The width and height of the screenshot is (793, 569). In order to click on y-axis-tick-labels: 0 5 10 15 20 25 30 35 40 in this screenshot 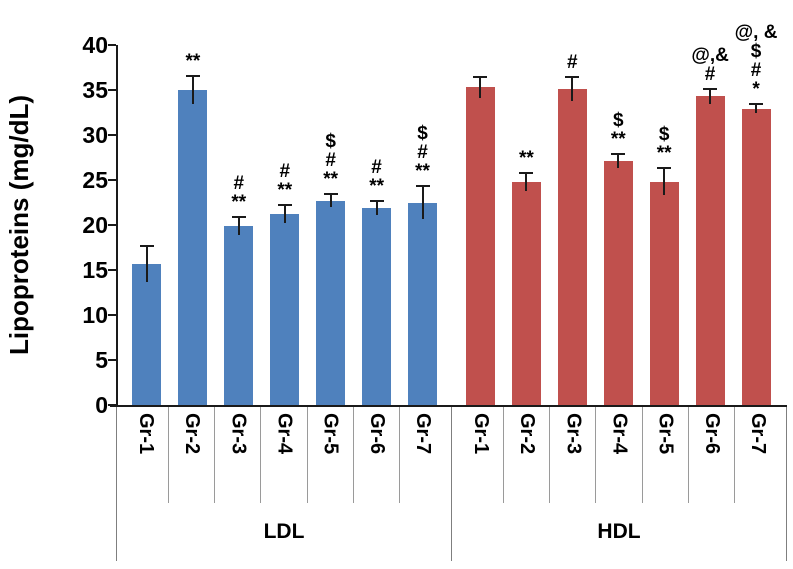, I will do `click(72, 225)`.